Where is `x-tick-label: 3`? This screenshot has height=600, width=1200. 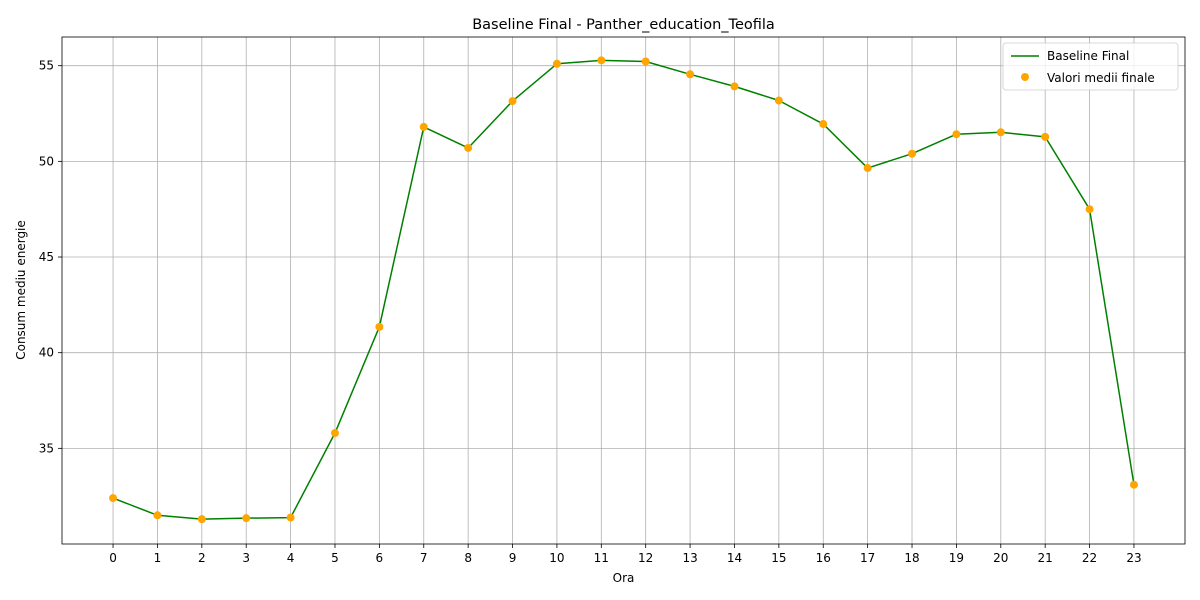 x-tick-label: 3 is located at coordinates (246, 558).